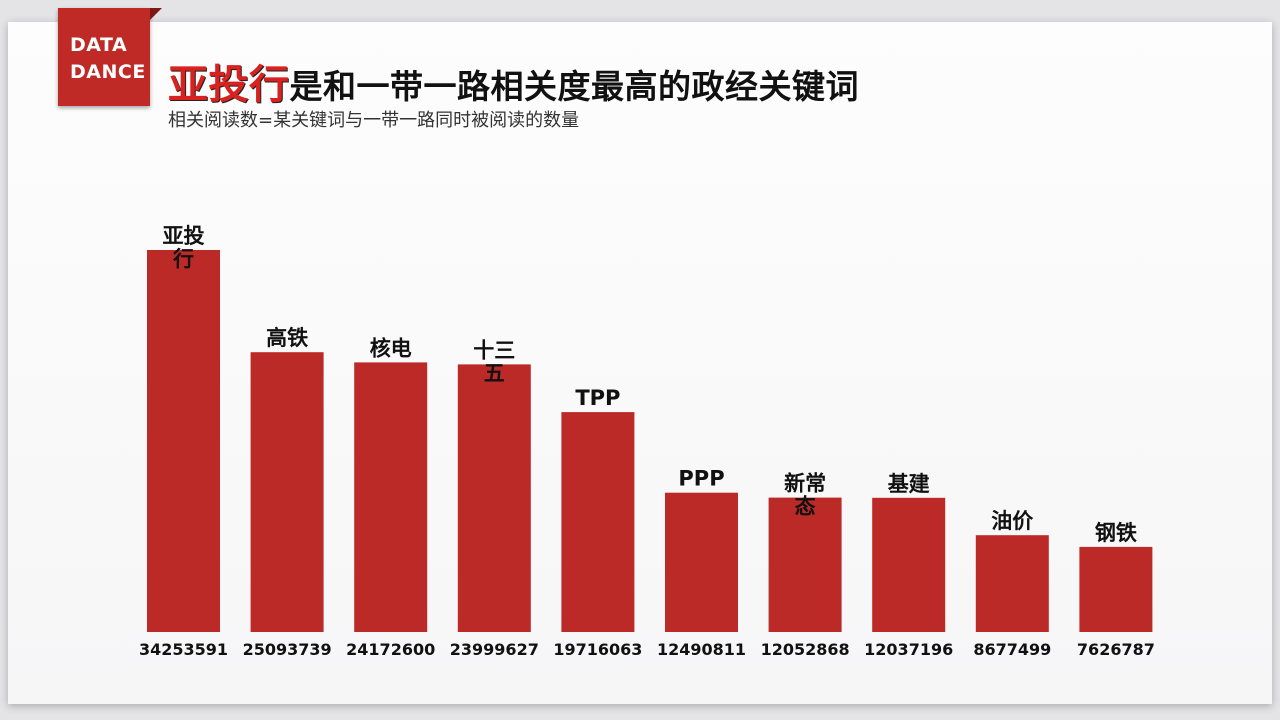  What do you see at coordinates (99, 45) in the screenshot?
I see `logo-line-1: DATA` at bounding box center [99, 45].